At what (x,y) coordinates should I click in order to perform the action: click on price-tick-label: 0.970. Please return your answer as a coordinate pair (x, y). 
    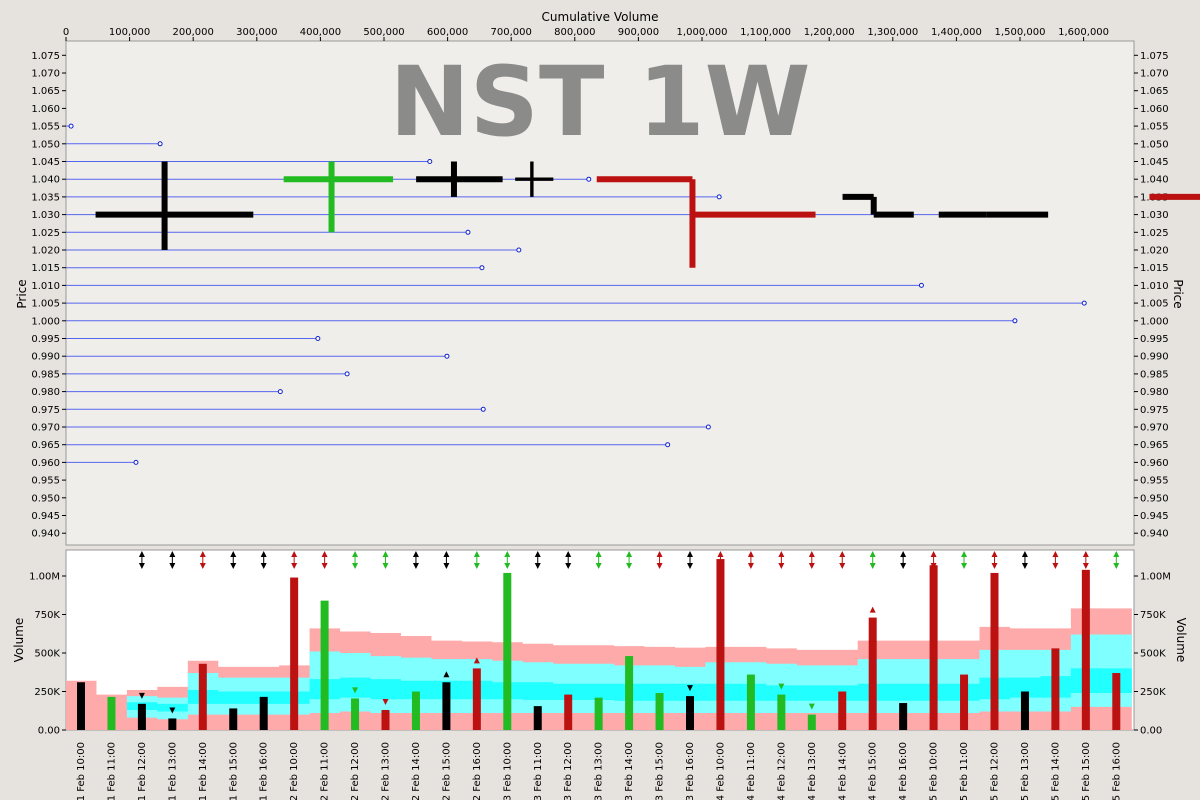
    Looking at the image, I should click on (45, 428).